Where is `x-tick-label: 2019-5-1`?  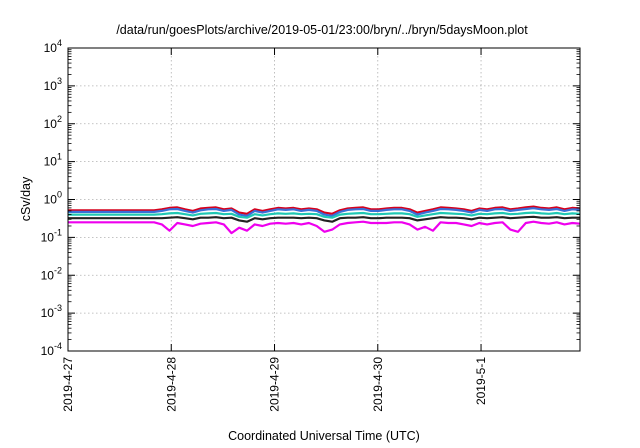
x-tick-label: 2019-5-1 is located at coordinates (481, 381).